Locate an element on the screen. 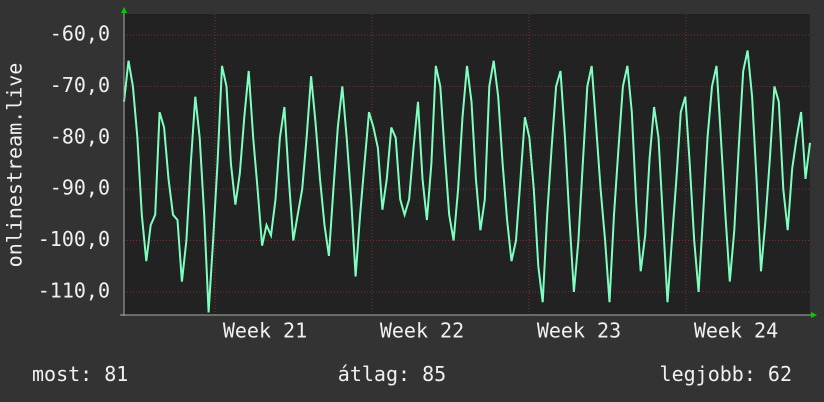  y-axis-label: onlinestream.live is located at coordinates (15, 165).